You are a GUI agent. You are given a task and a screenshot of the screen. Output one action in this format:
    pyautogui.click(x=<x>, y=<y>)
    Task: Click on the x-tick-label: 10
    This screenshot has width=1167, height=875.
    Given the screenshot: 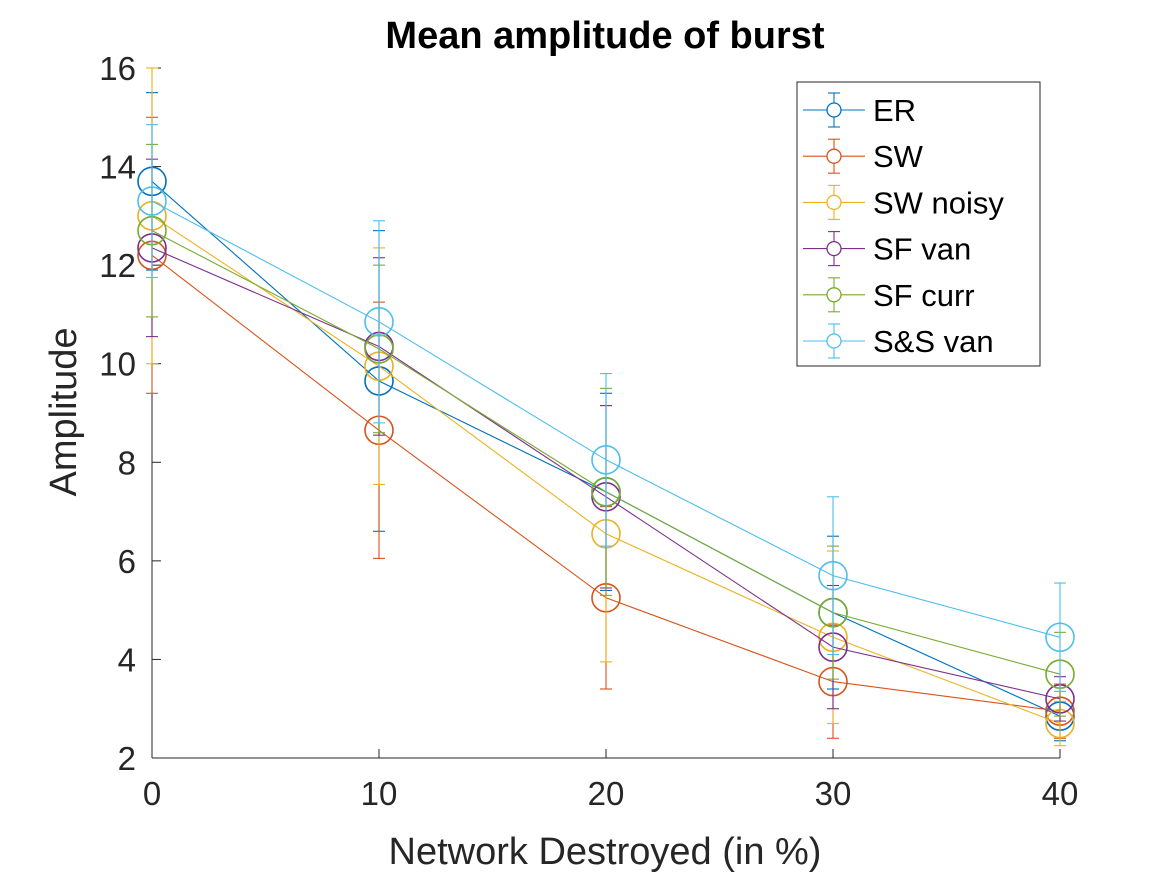 What is the action you would take?
    pyautogui.click(x=379, y=793)
    